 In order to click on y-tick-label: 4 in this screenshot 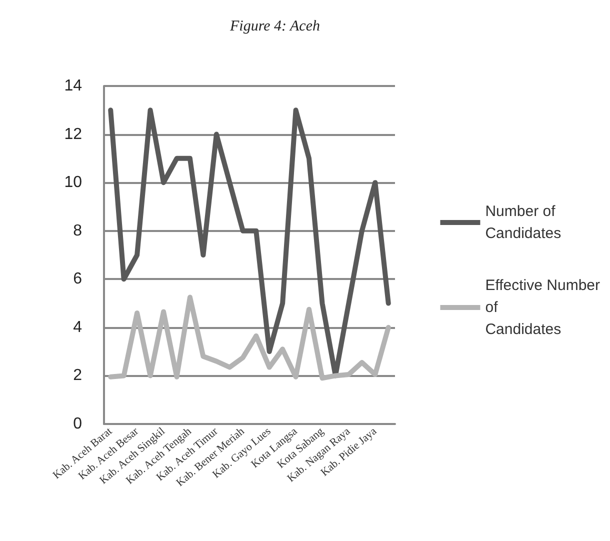, I will do `click(77, 327)`.